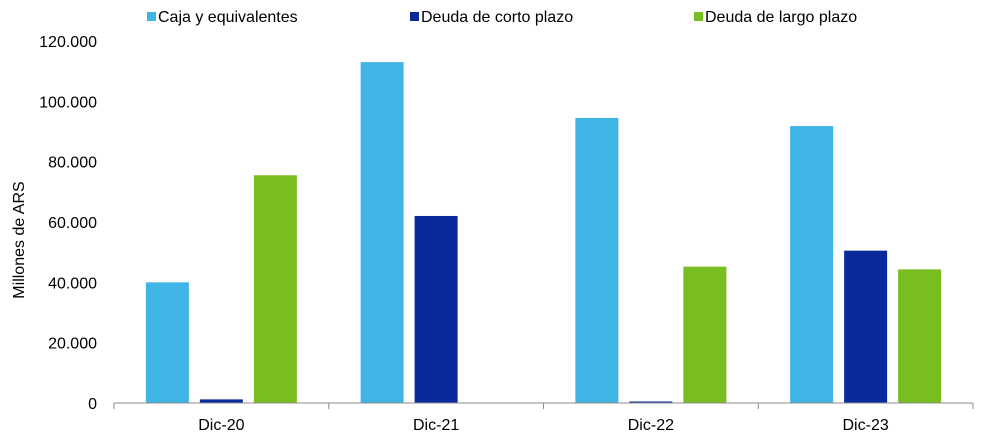 This screenshot has height=433, width=982. What do you see at coordinates (497, 17) in the screenshot?
I see `legend-label: Deuda de corto plazo` at bounding box center [497, 17].